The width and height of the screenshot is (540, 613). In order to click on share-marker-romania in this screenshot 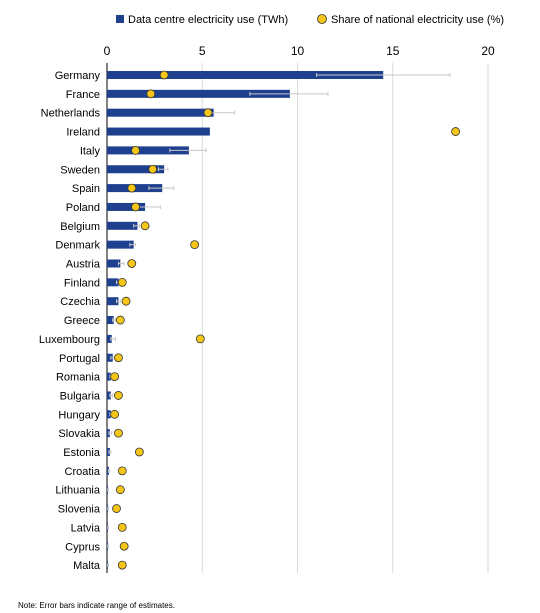, I will do `click(115, 377)`.